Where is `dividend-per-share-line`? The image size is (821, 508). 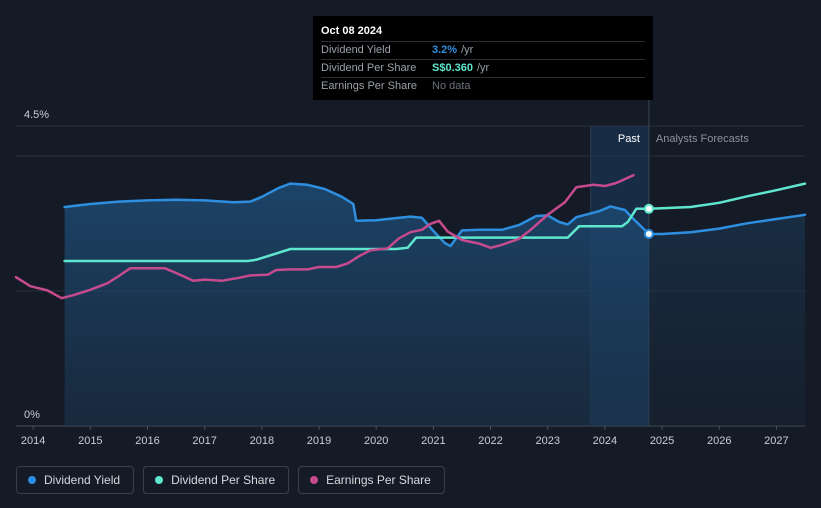 dividend-per-share-line is located at coordinates (435, 222).